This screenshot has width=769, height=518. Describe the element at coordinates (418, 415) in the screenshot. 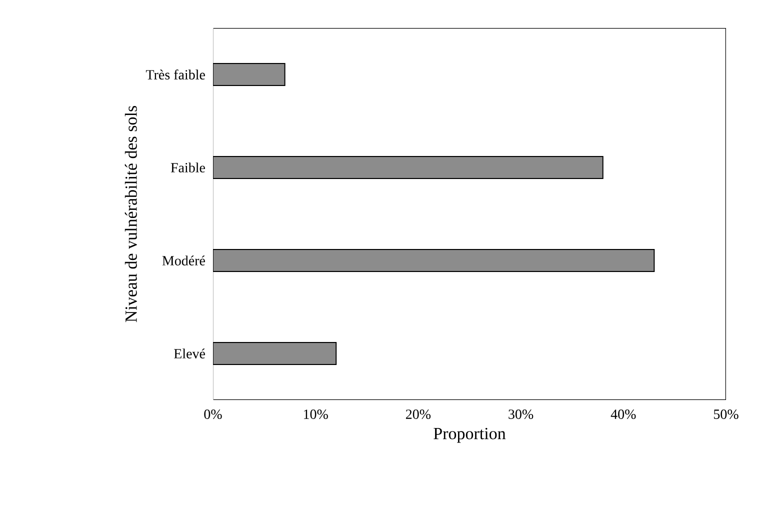

I see `x-tick-label: 20%` at that location.